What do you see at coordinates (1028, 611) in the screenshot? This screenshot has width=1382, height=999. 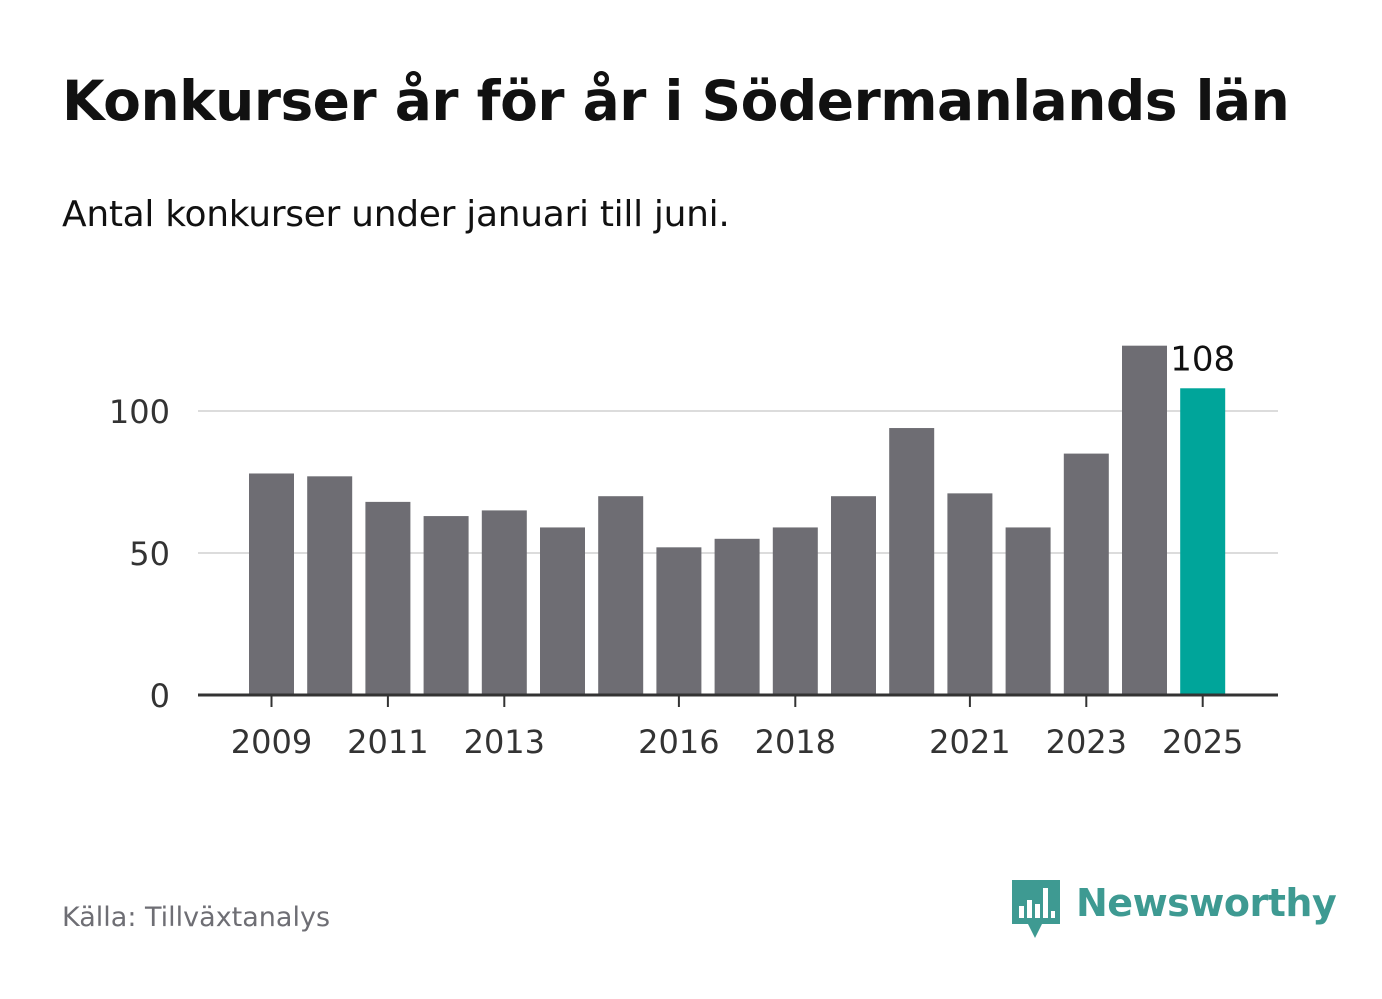 I see `bar-2022` at bounding box center [1028, 611].